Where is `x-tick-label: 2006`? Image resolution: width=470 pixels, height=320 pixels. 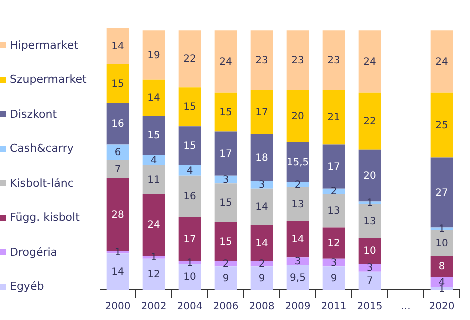
x-tick-label: 2006 is located at coordinates (226, 307).